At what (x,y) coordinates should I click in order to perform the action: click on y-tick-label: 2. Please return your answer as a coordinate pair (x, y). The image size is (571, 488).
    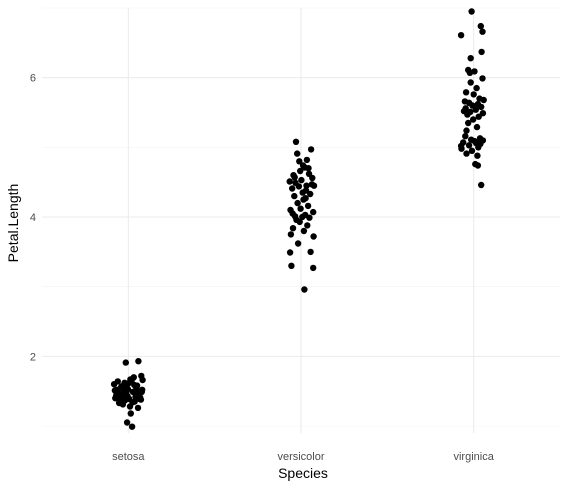
    Looking at the image, I should click on (33, 357).